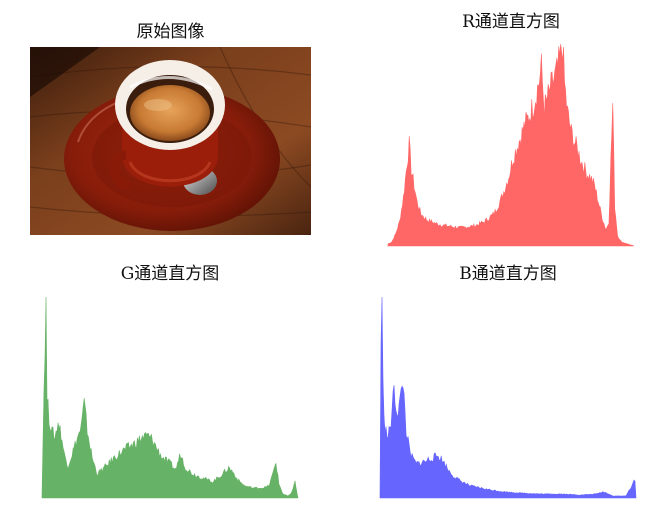 This screenshot has height=513, width=656. What do you see at coordinates (170, 274) in the screenshot?
I see `g-histogram-title: G通道直方图` at bounding box center [170, 274].